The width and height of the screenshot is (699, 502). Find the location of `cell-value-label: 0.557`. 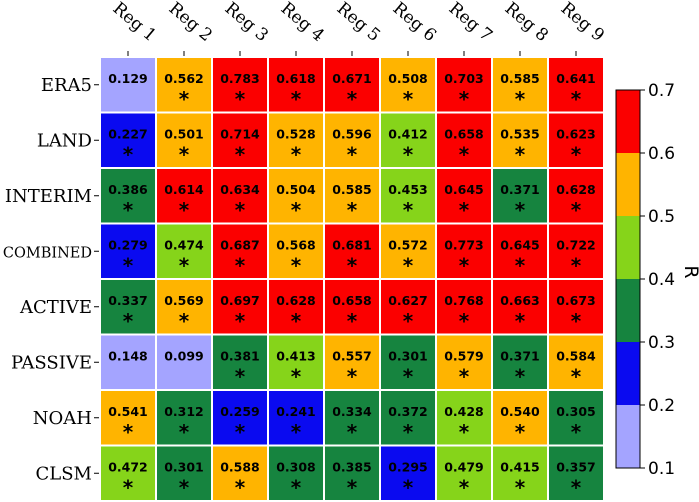

cell-value-label: 0.557 is located at coordinates (352, 355).